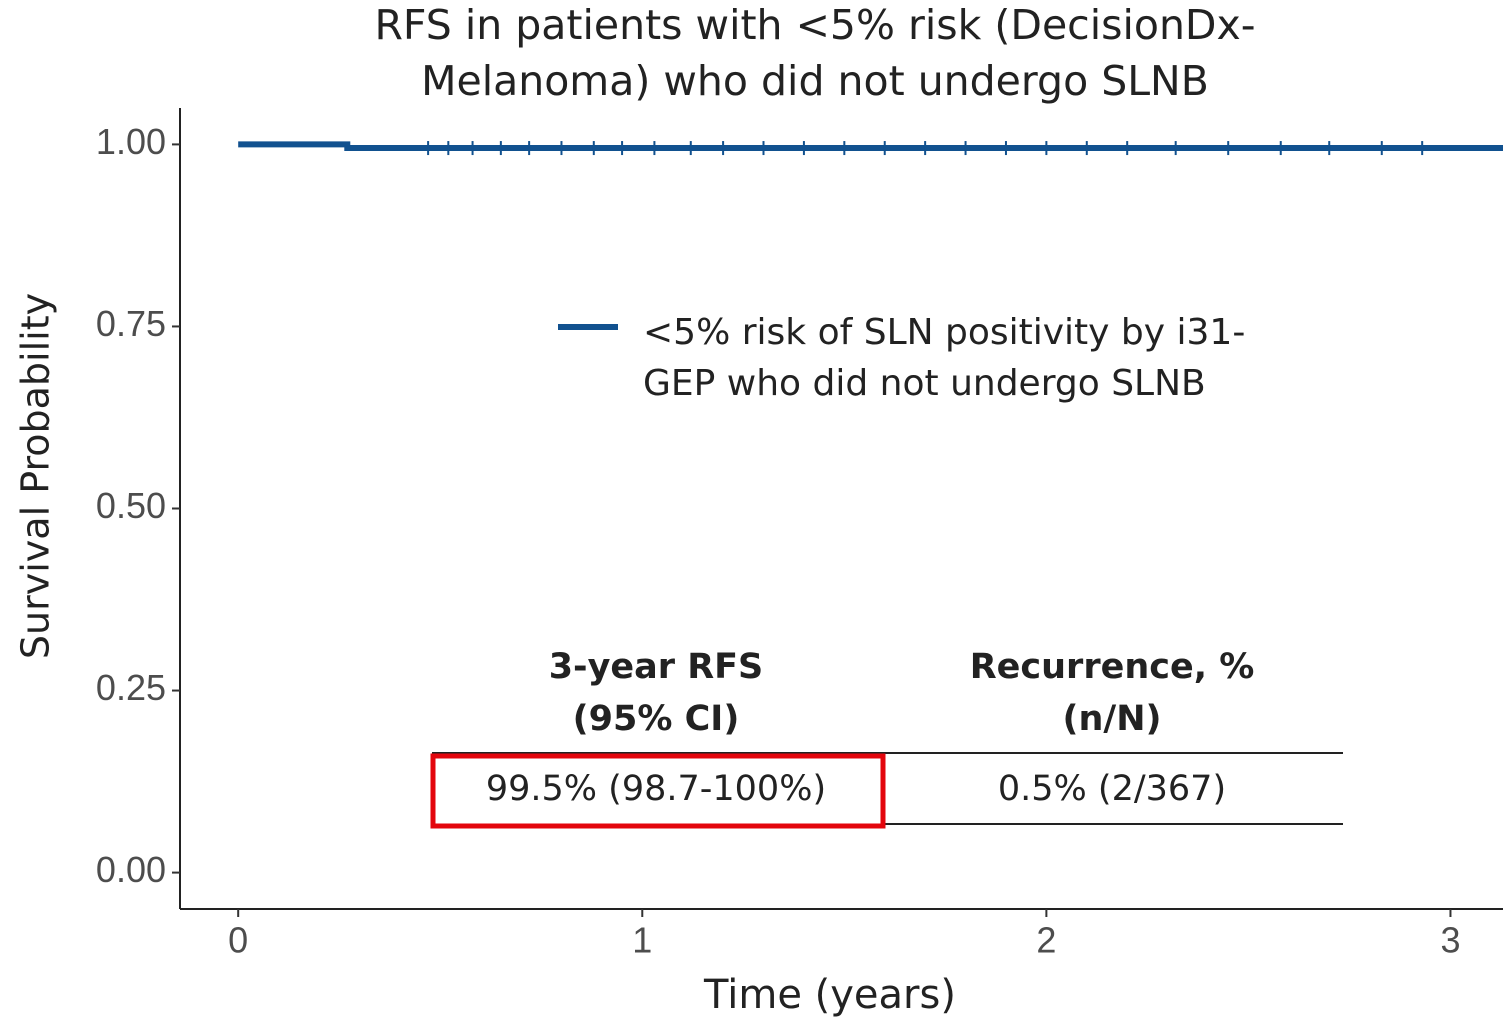 The width and height of the screenshot is (1503, 1023). What do you see at coordinates (815, 81) in the screenshot?
I see `chart-title: Melanoma) who did not undergo SLNB` at bounding box center [815, 81].